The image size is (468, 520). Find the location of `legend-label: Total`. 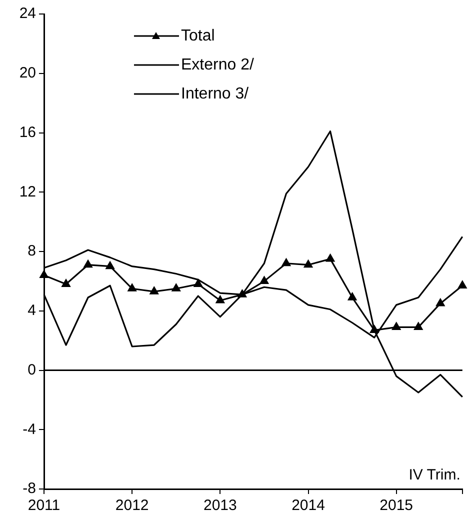

legend-label: Total is located at coordinates (198, 35).